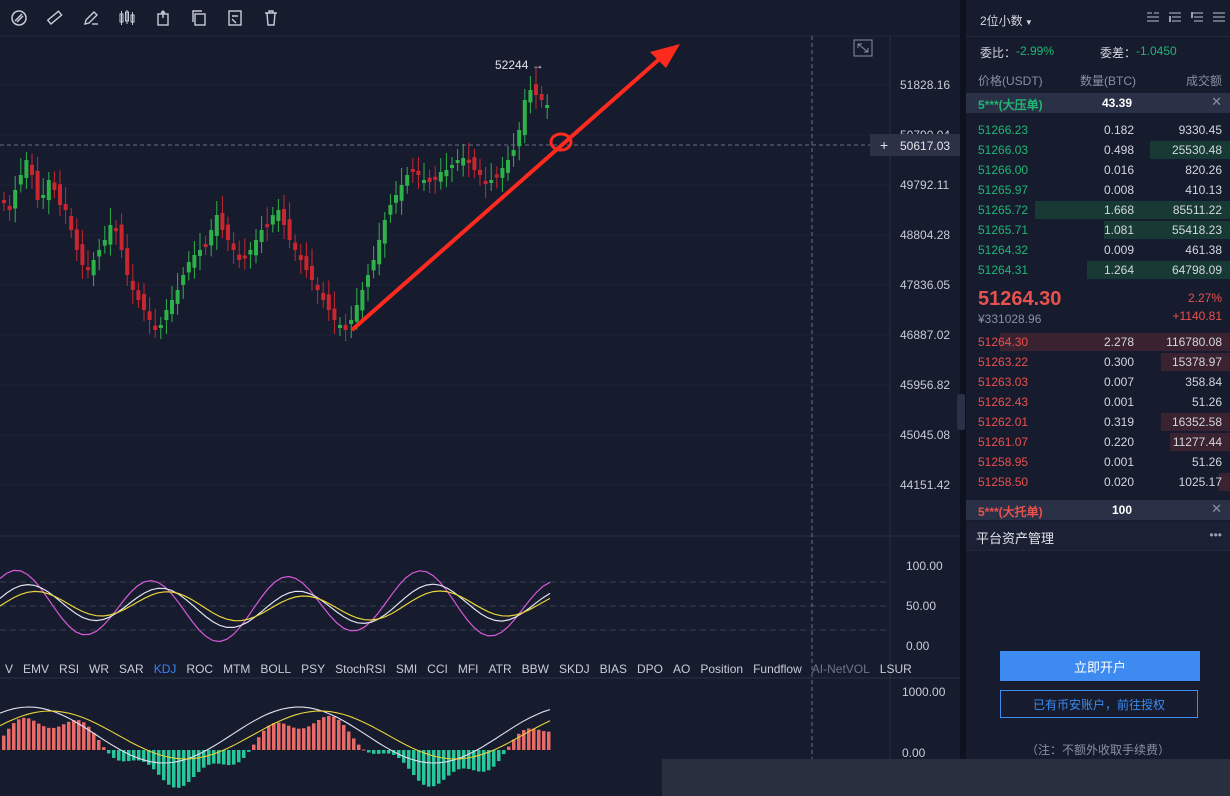  What do you see at coordinates (19, 18) in the screenshot?
I see `magnet-icon` at bounding box center [19, 18].